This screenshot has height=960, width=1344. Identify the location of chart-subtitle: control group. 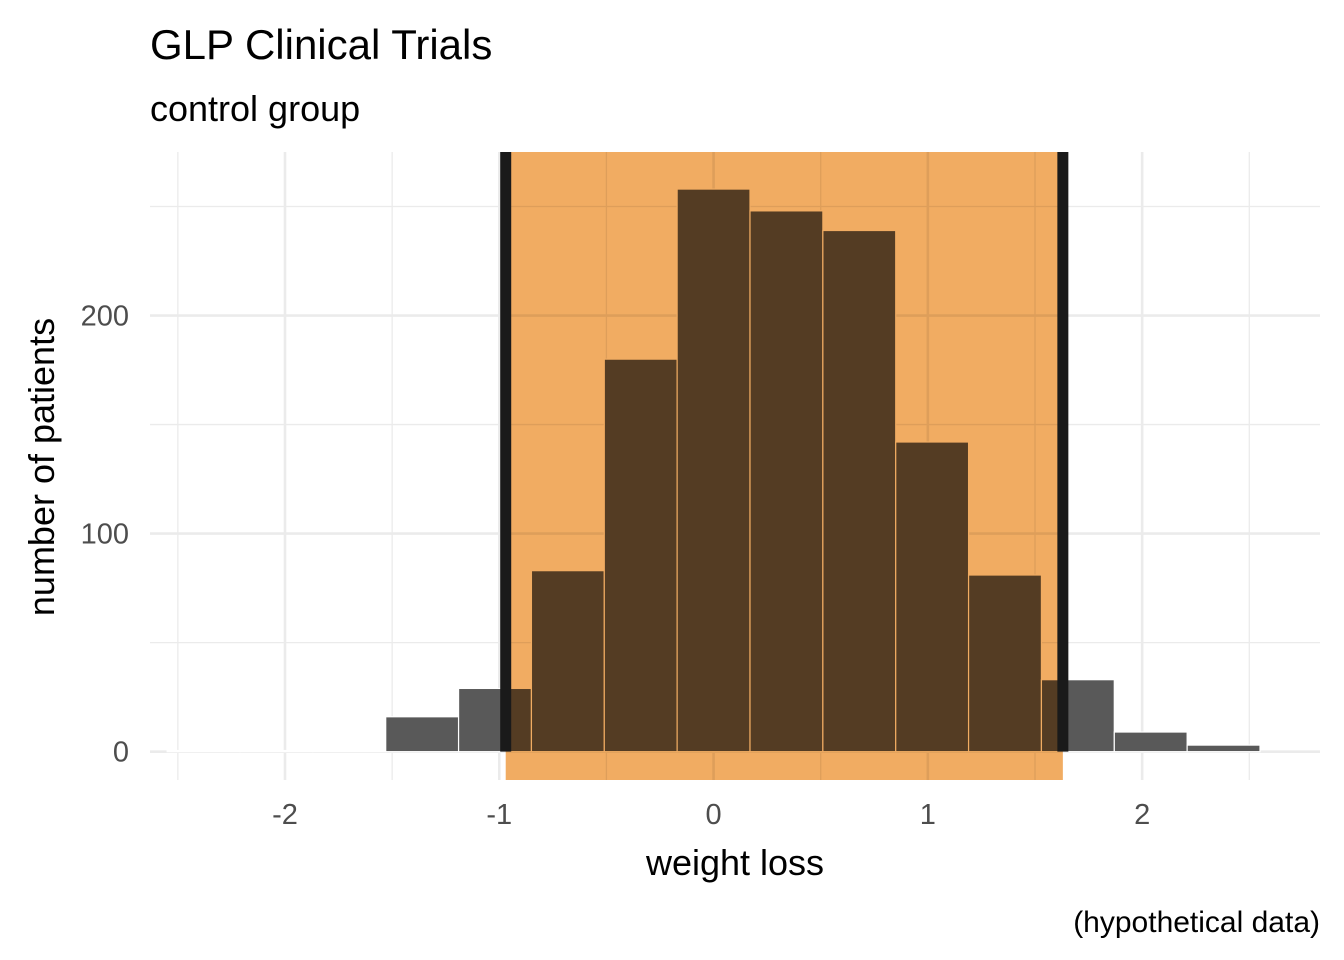
(255, 108).